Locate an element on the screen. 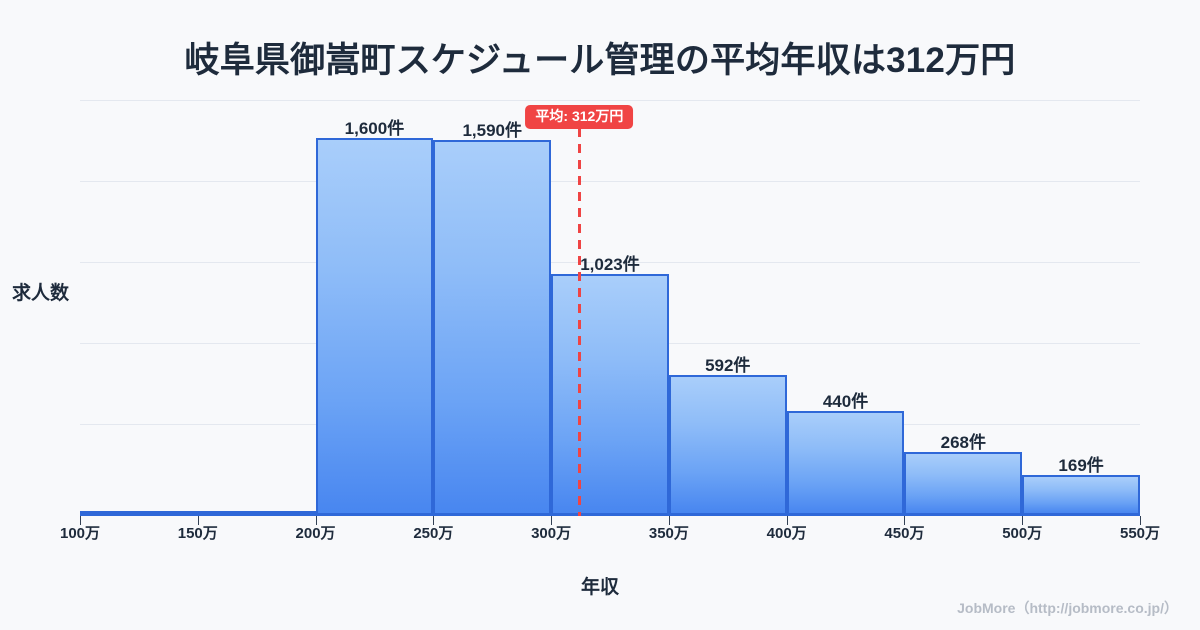 This screenshot has height=630, width=1200. x-axis-line is located at coordinates (610, 515).